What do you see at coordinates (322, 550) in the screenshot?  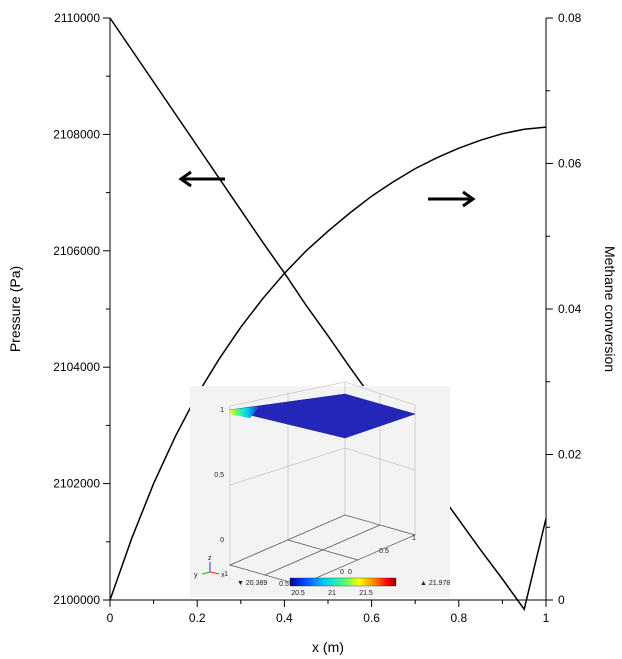 I see `inset-floor` at bounding box center [322, 550].